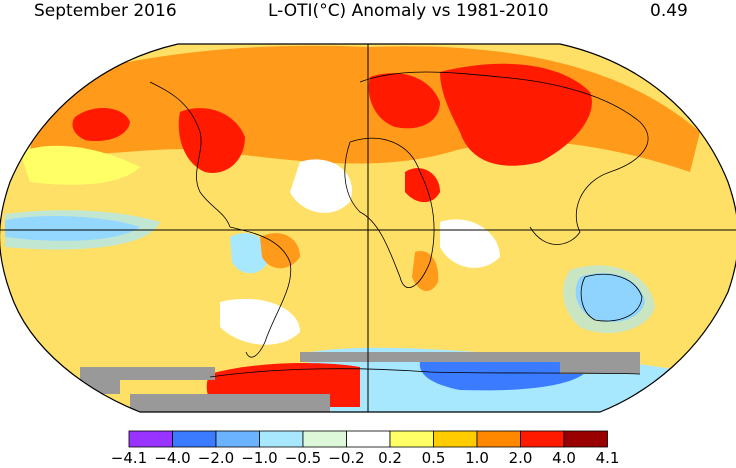  Describe the element at coordinates (321, 186) in the screenshot. I see `atlantic-neutral` at that location.